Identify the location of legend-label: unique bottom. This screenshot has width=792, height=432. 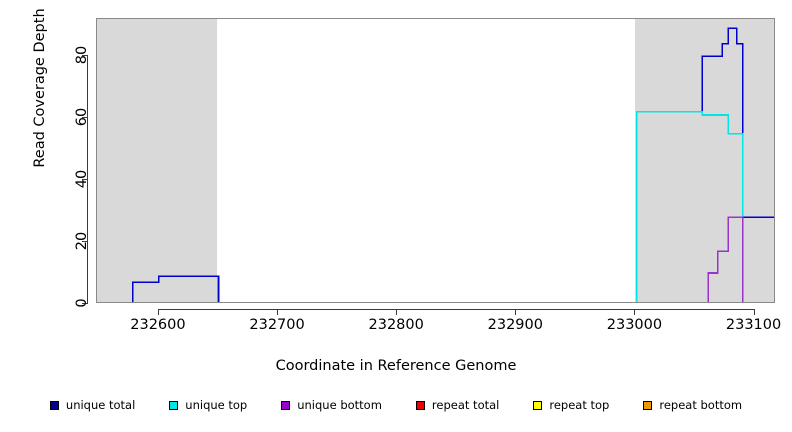
(339, 405).